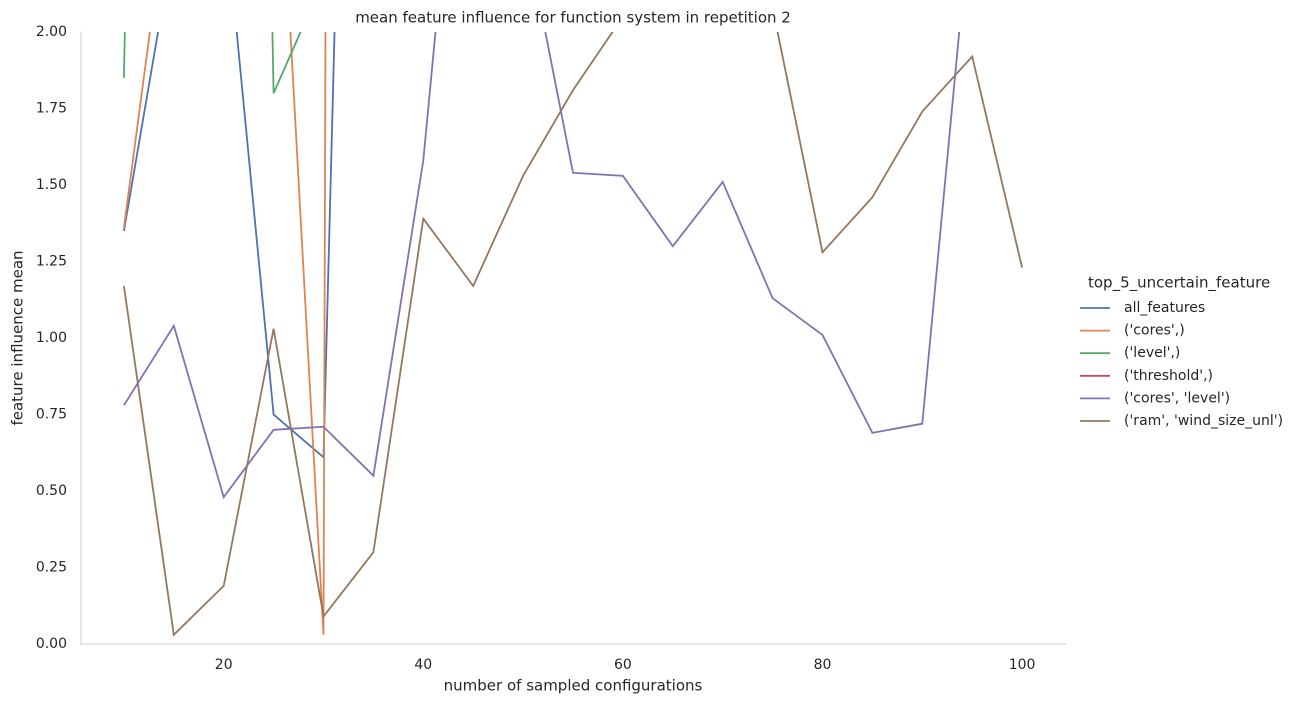 This screenshot has height=706, width=1310. What do you see at coordinates (51, 185) in the screenshot?
I see `y-tick-label: 1.50` at bounding box center [51, 185].